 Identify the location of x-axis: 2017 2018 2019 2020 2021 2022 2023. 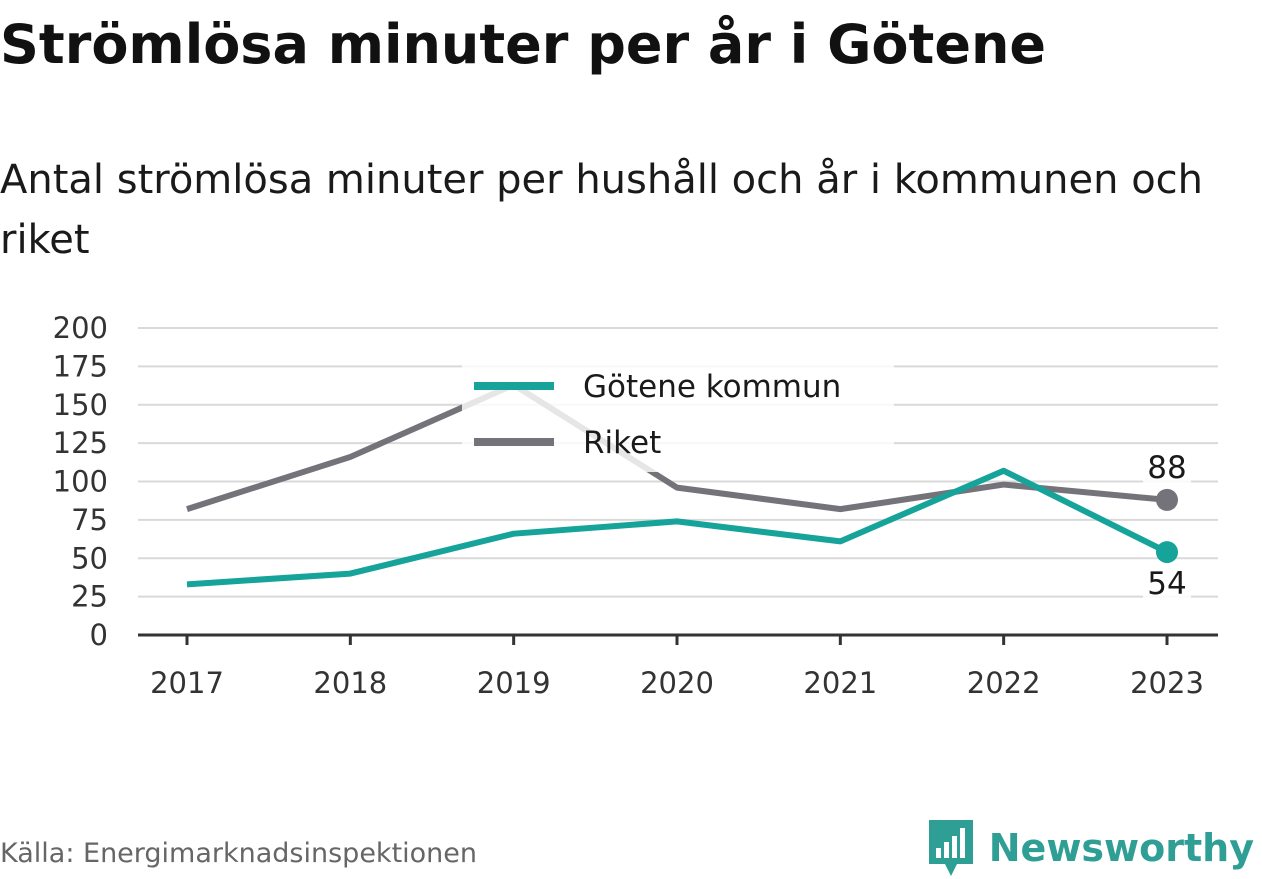
(678, 666).